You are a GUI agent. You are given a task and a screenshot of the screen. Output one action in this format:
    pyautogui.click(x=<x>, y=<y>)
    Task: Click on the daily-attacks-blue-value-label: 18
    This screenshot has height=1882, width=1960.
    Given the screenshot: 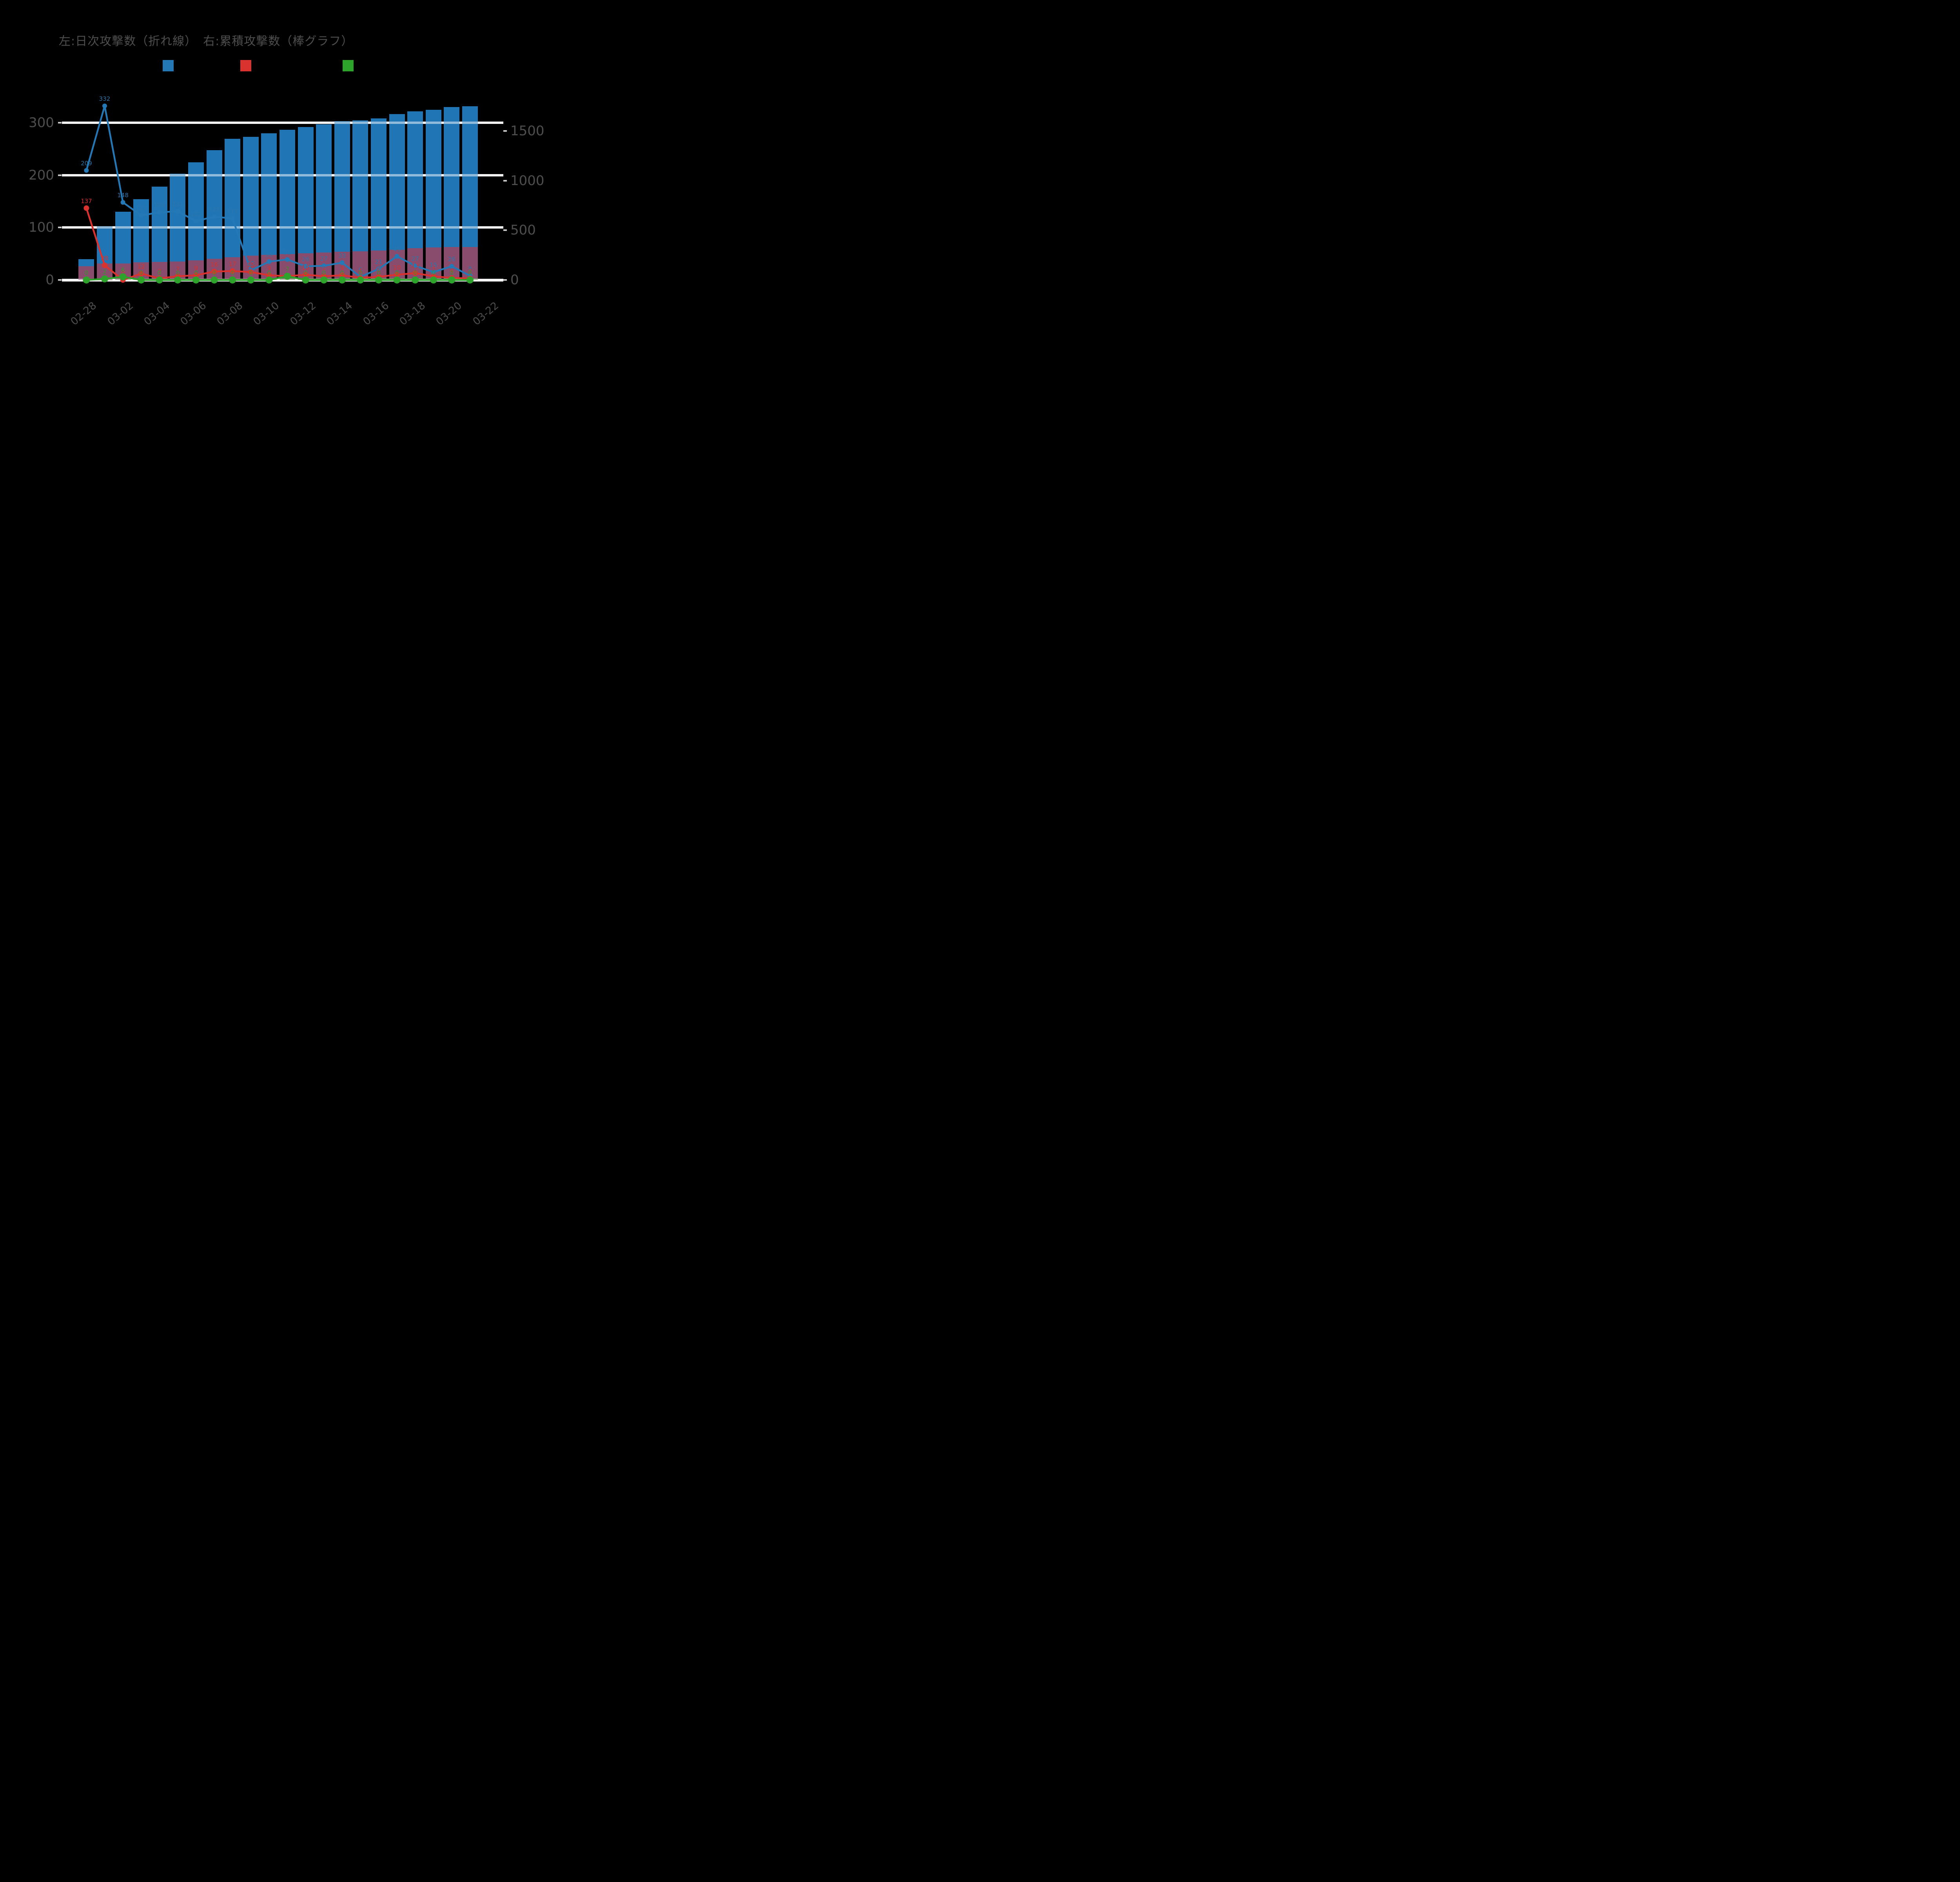 What is the action you would take?
    pyautogui.click(x=250, y=263)
    